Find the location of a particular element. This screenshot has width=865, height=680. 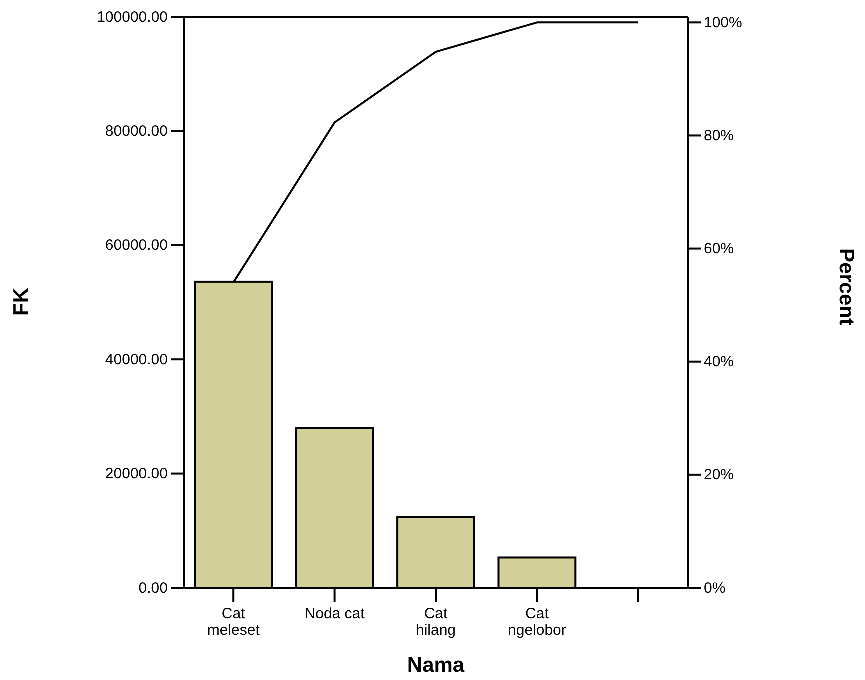

y2-tick-label: 20% is located at coordinates (719, 475).